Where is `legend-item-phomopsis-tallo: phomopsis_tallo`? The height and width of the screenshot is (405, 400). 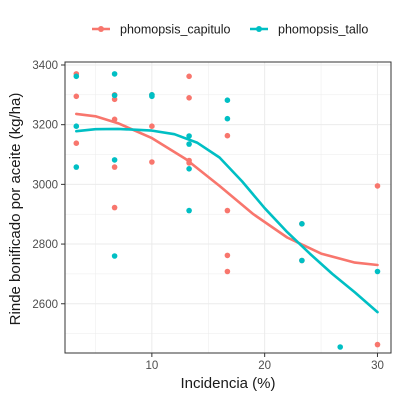 legend-item-phomopsis-tallo: phomopsis_tallo is located at coordinates (309, 30).